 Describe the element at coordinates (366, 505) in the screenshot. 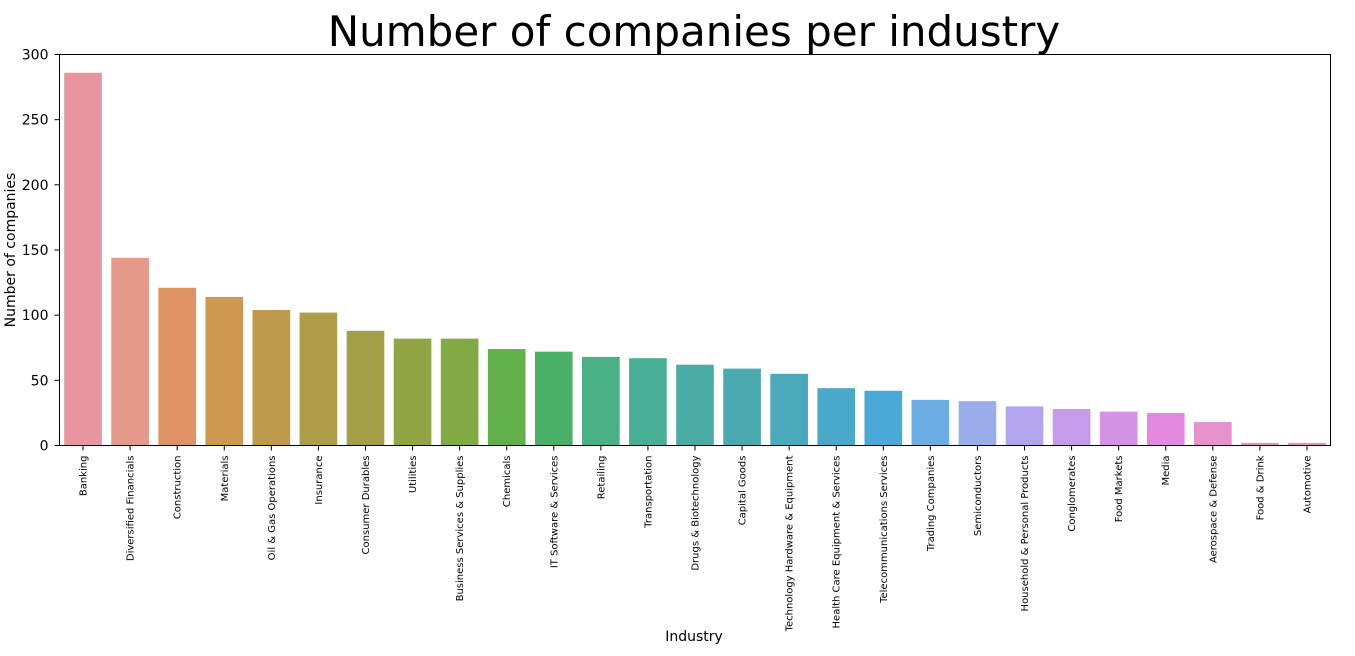

I see `x-tick-label: Consumer Durables` at that location.